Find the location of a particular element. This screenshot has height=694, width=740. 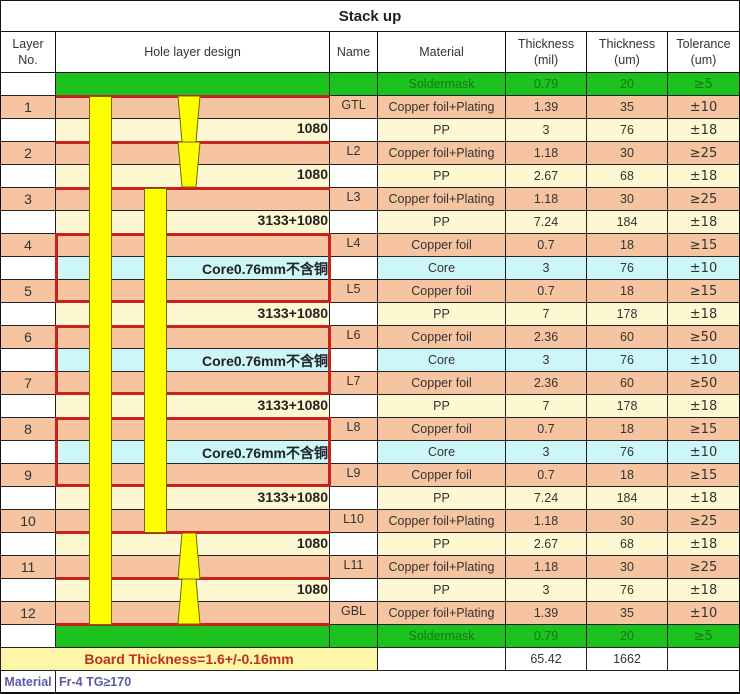

hole-label-core-4-5: Core0.76mm不含铜 is located at coordinates (264, 269).